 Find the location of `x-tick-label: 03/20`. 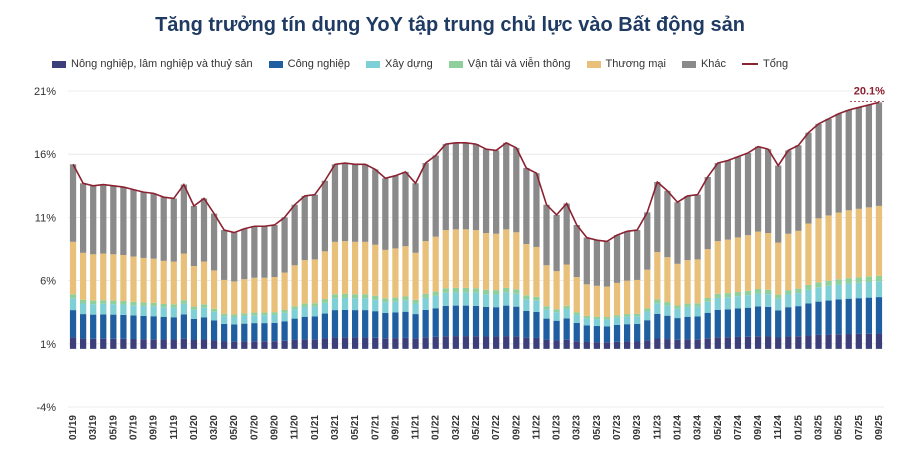

x-tick-label: 03/20 is located at coordinates (214, 427).